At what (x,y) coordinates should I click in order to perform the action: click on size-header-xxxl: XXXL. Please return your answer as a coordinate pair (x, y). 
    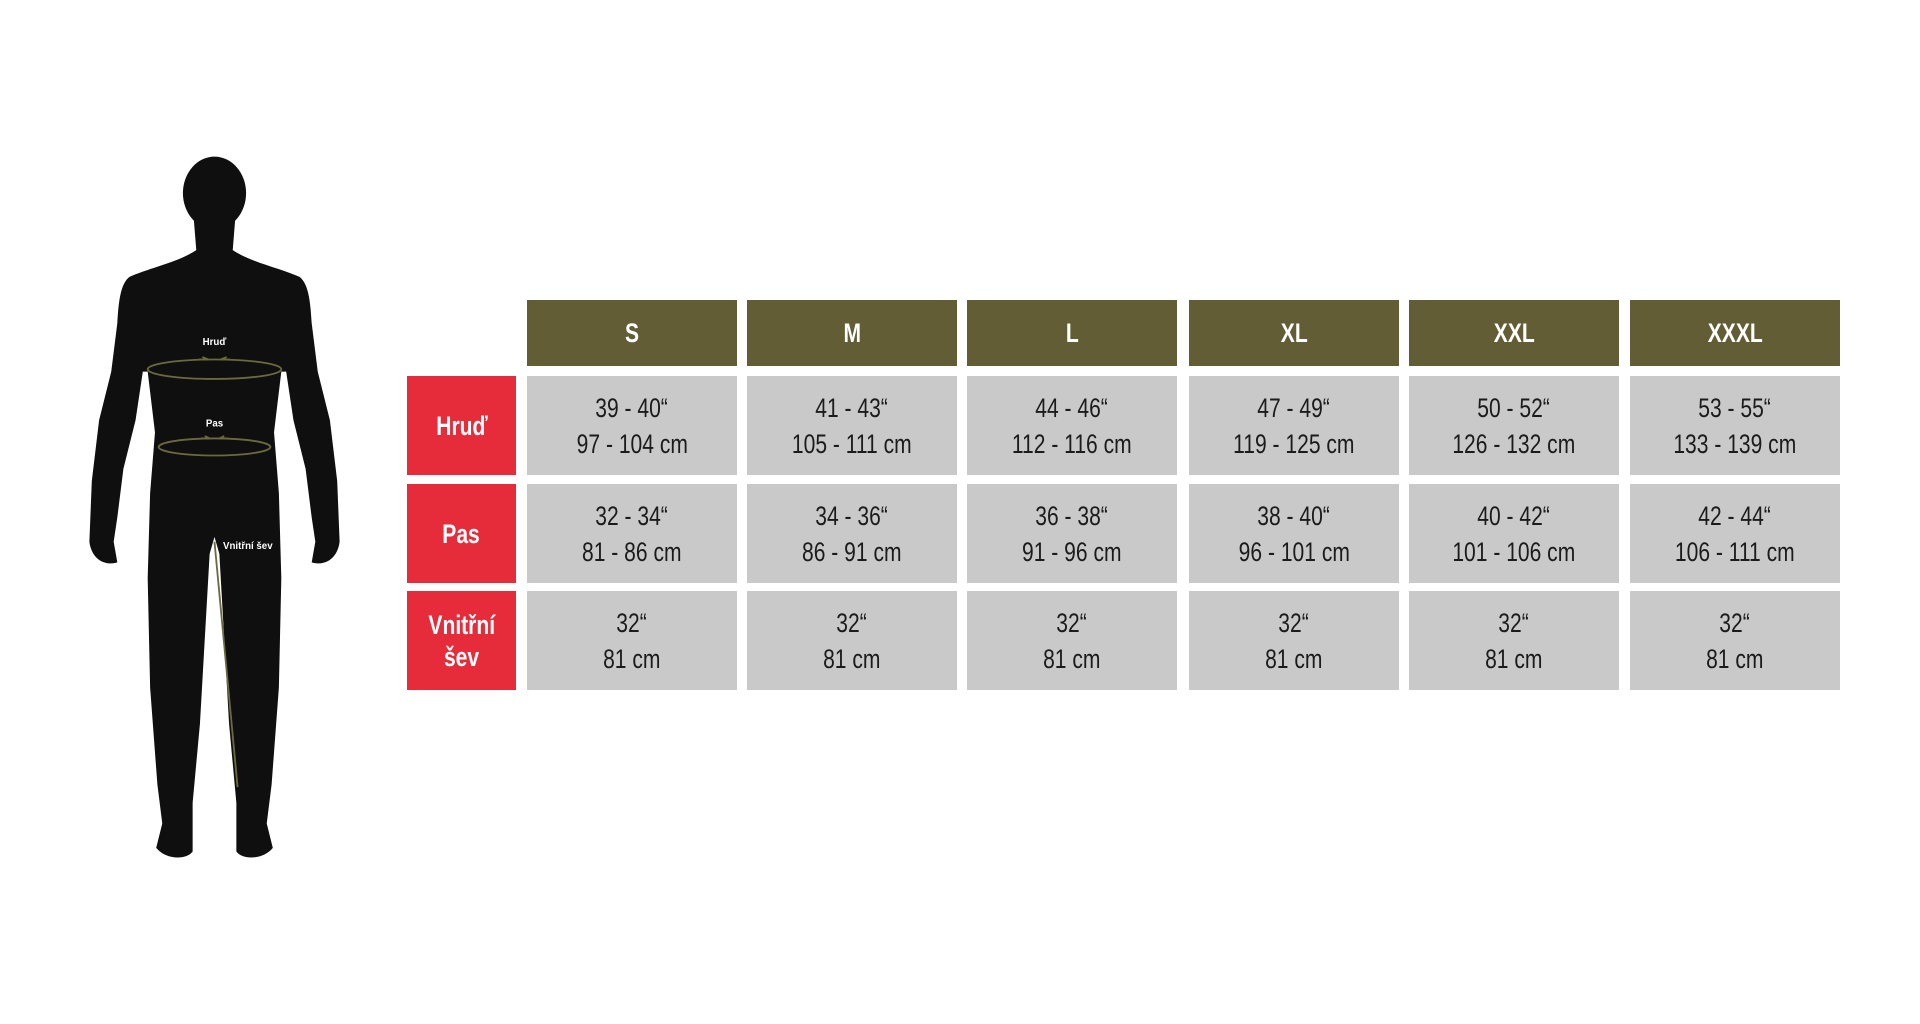
    Looking at the image, I should click on (1735, 333).